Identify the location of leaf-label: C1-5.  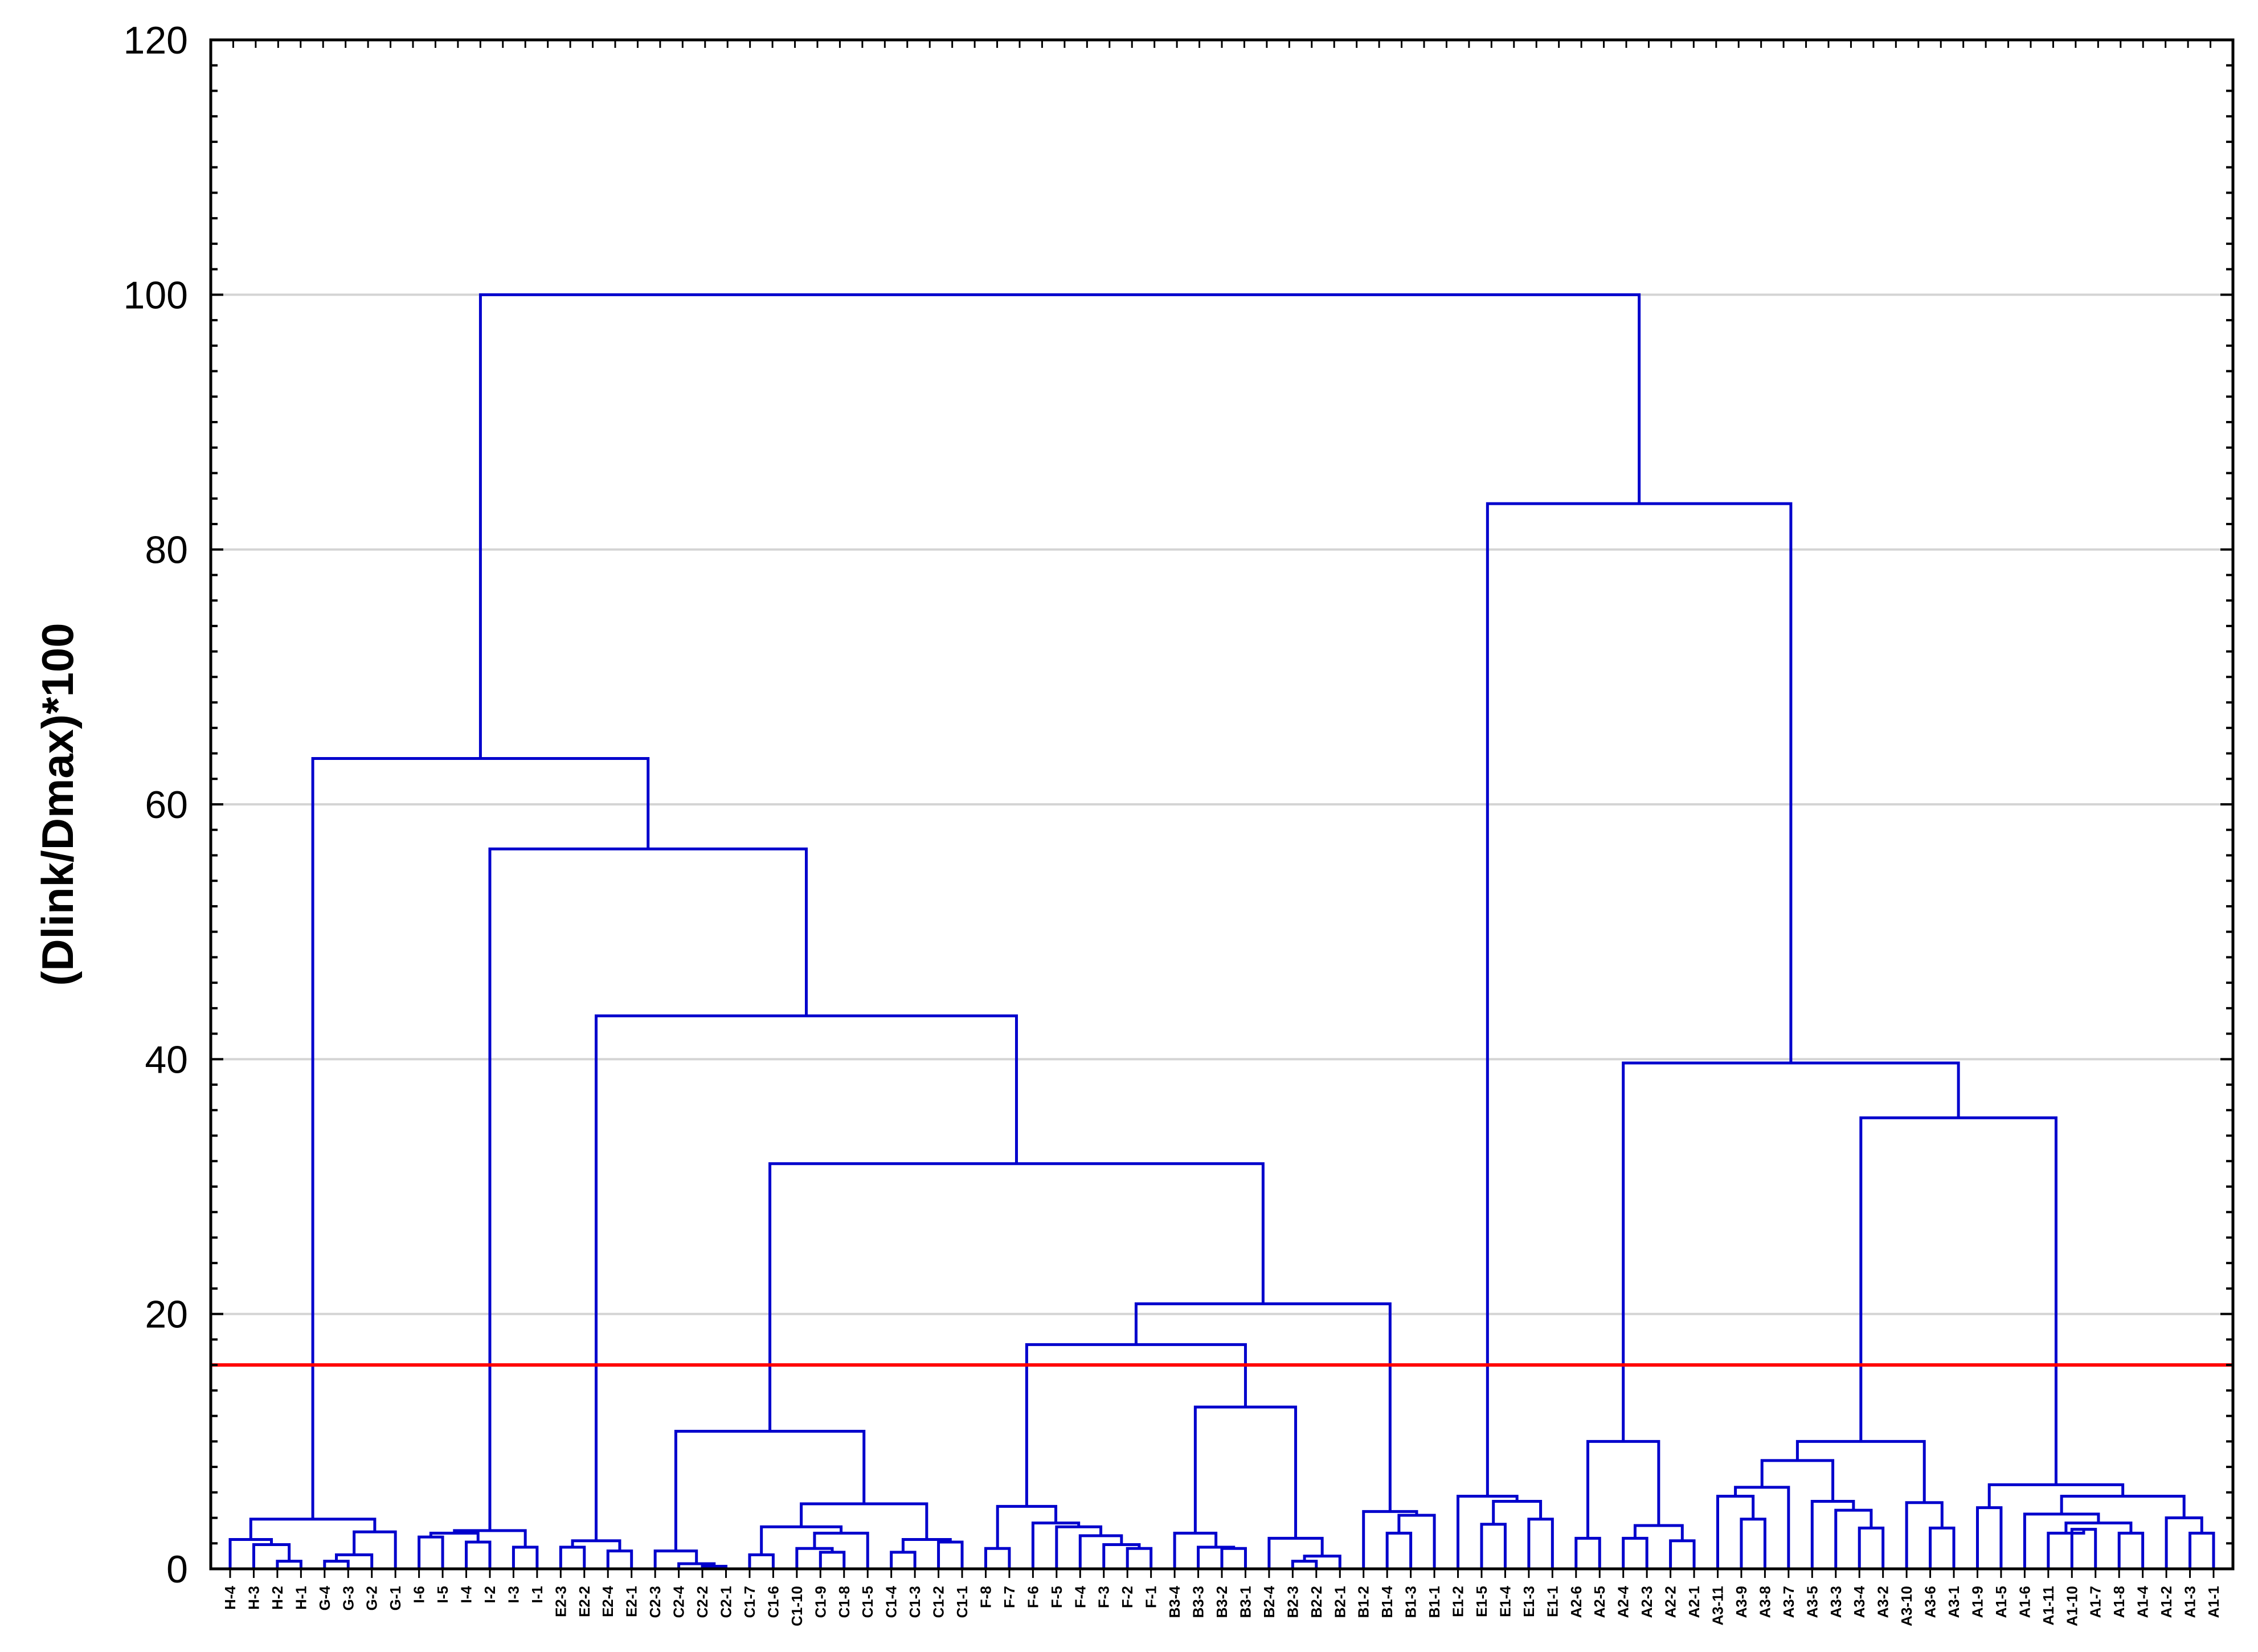
(867, 1602).